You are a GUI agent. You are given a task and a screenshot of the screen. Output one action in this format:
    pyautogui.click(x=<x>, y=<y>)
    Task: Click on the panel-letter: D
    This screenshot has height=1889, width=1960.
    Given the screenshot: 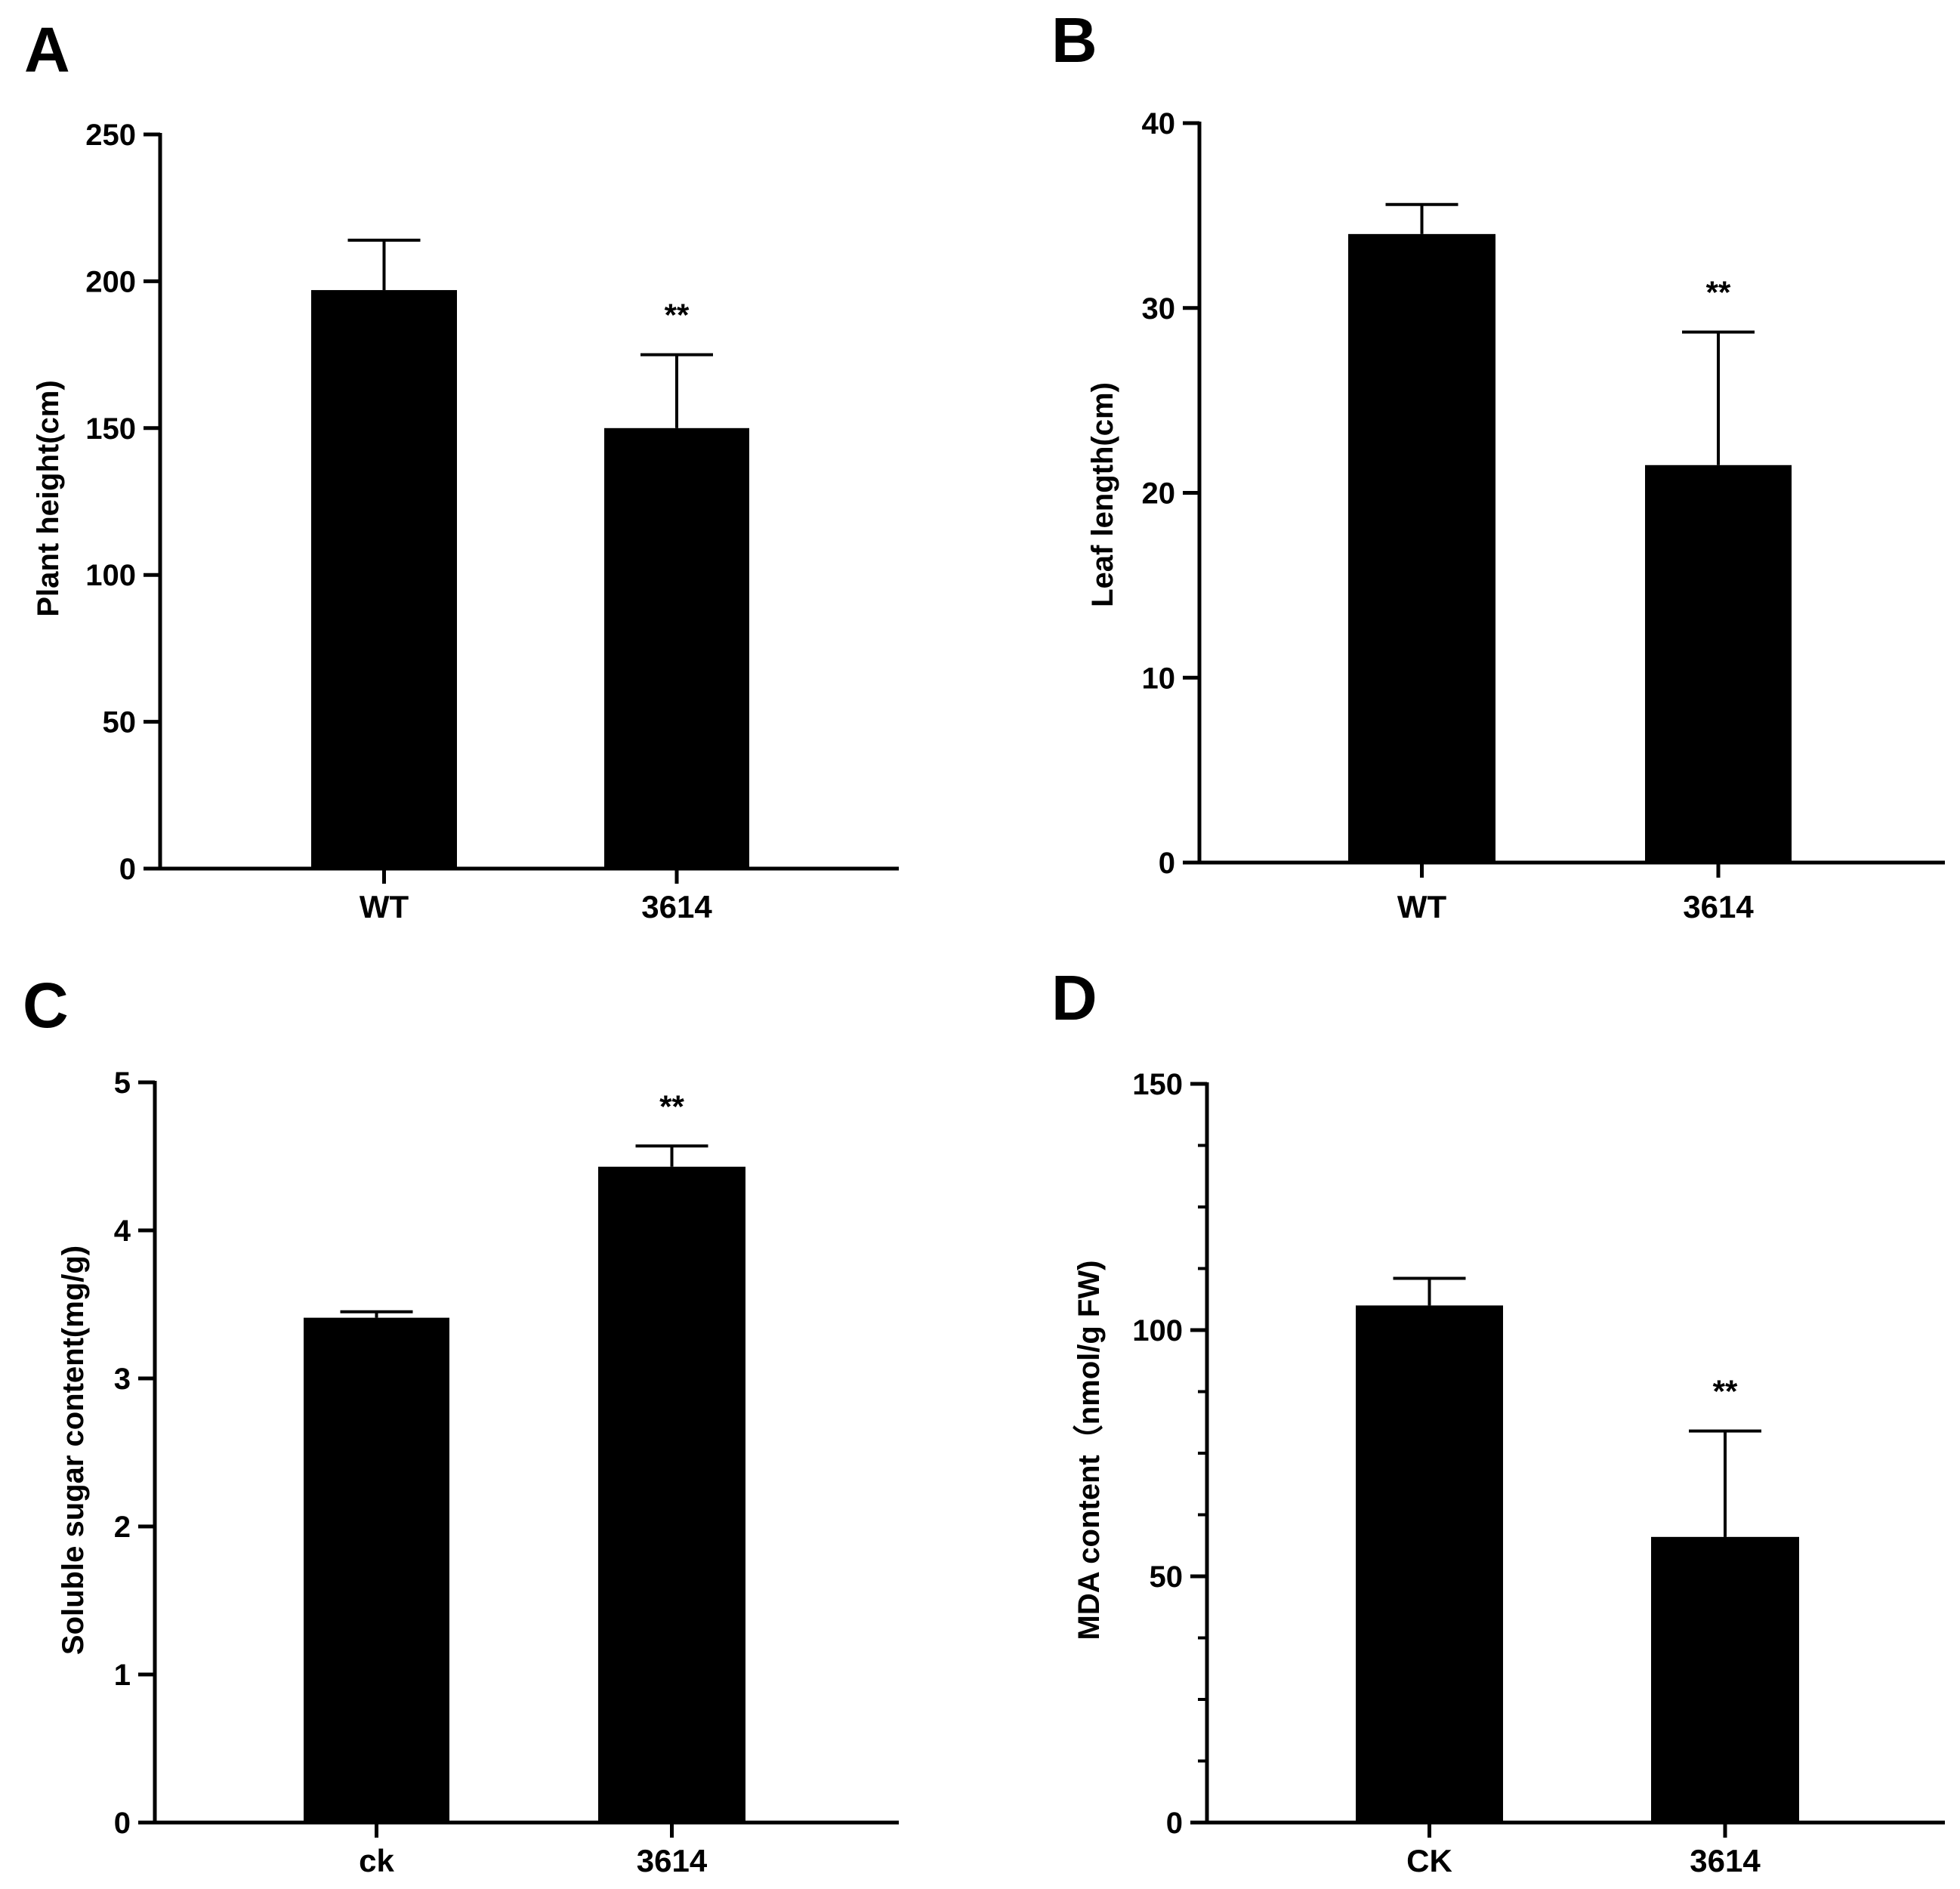 What is the action you would take?
    pyautogui.click(x=1074, y=997)
    